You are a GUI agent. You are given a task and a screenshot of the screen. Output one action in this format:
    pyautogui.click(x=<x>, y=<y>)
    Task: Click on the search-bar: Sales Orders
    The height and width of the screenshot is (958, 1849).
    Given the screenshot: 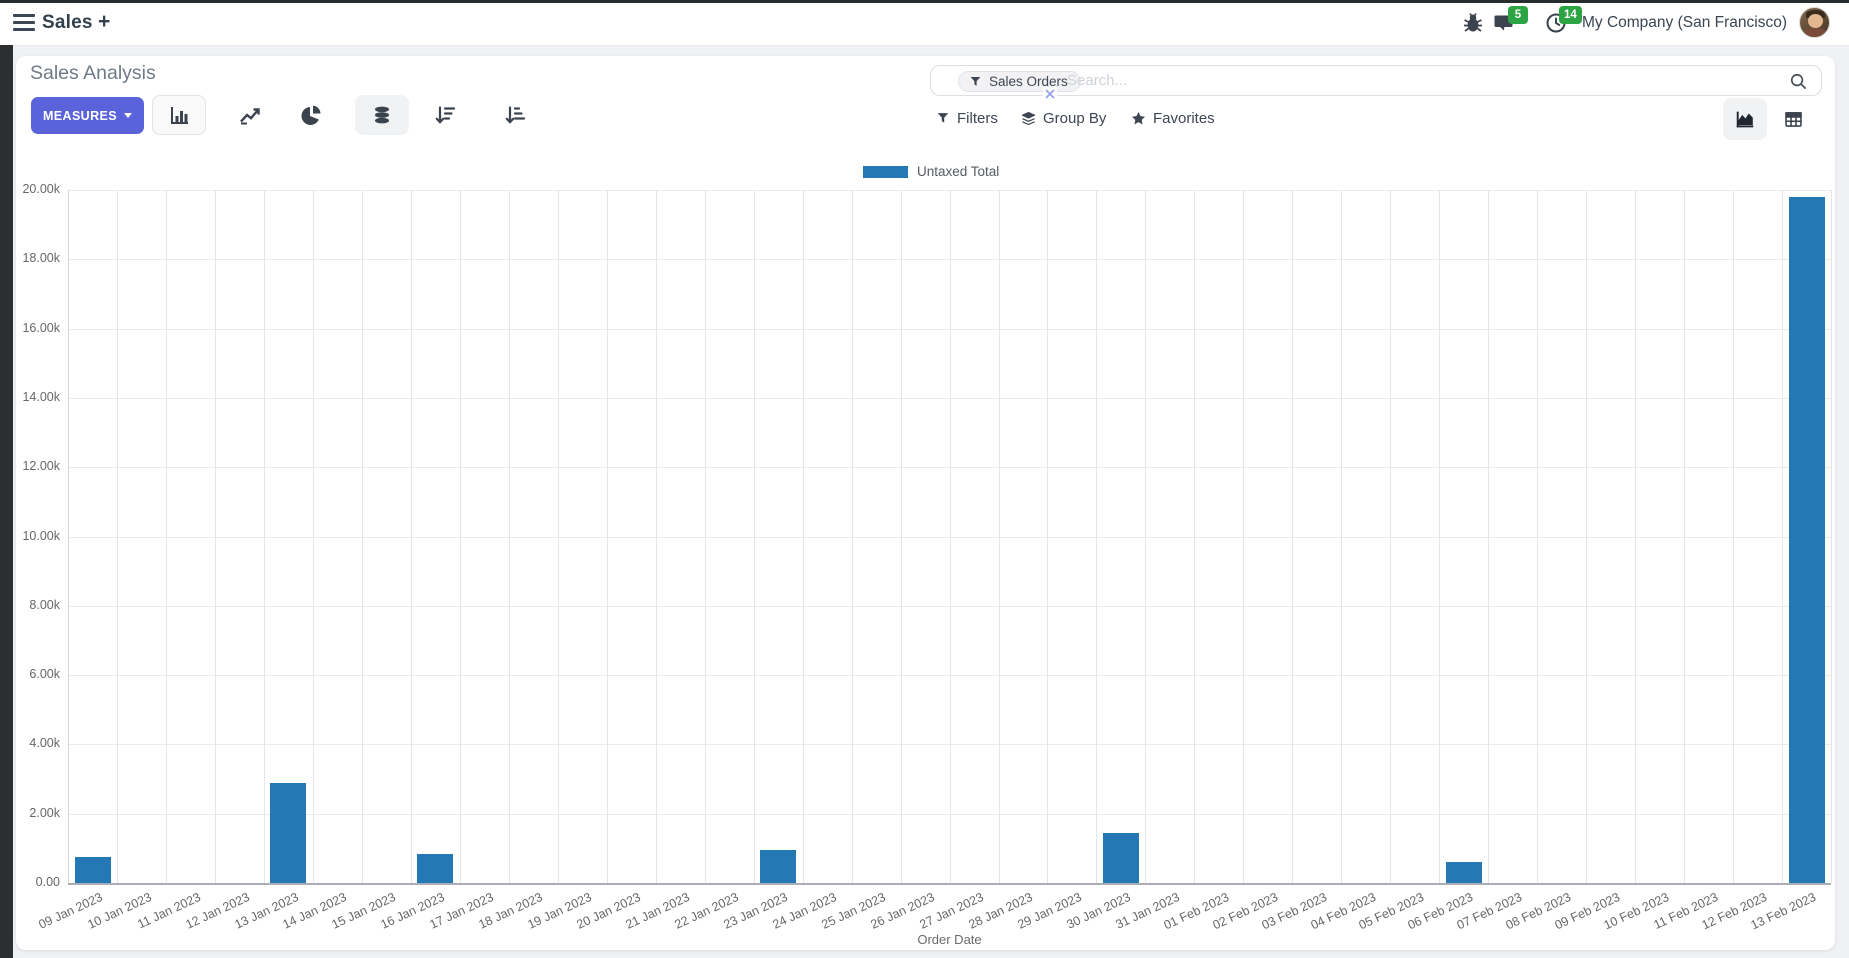 What is the action you would take?
    pyautogui.click(x=1376, y=83)
    